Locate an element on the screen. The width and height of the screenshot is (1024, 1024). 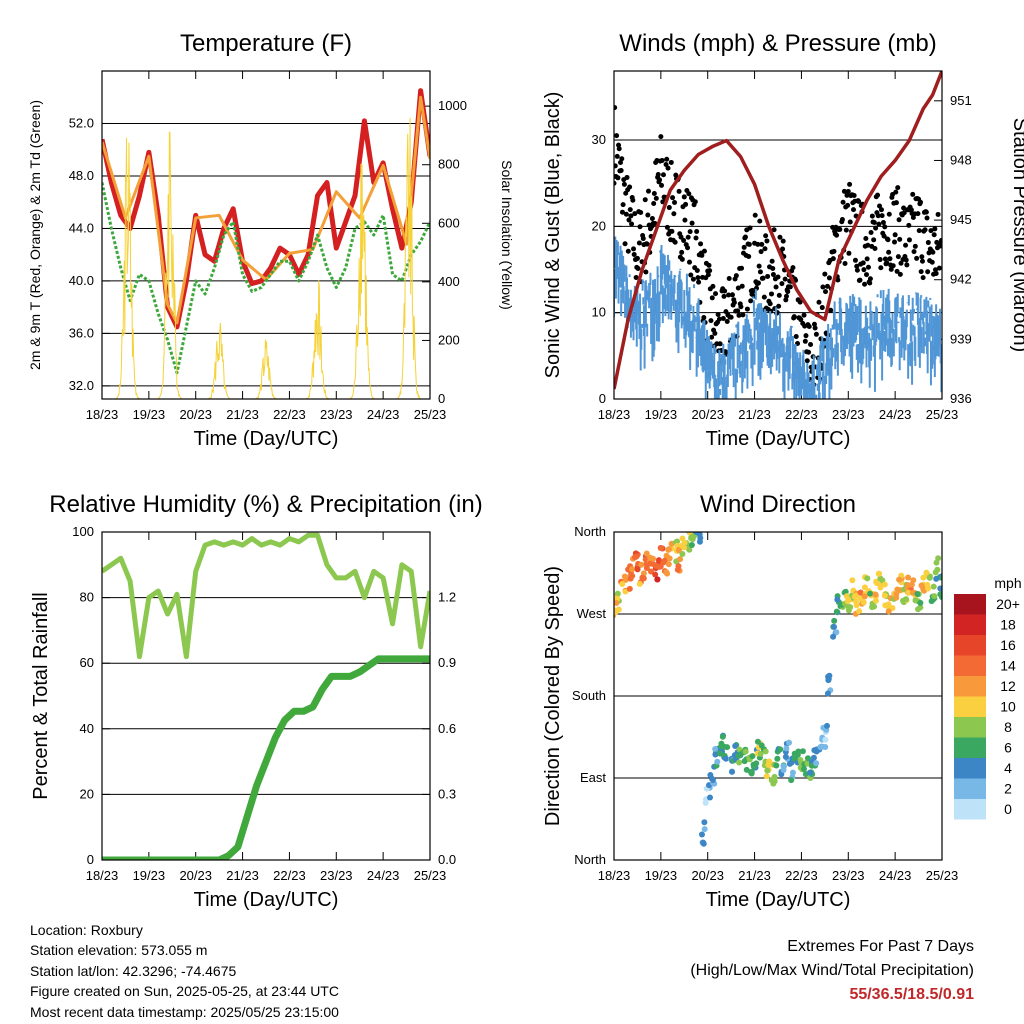
x-axis-label: Time (Day/UTC) is located at coordinates (778, 900).